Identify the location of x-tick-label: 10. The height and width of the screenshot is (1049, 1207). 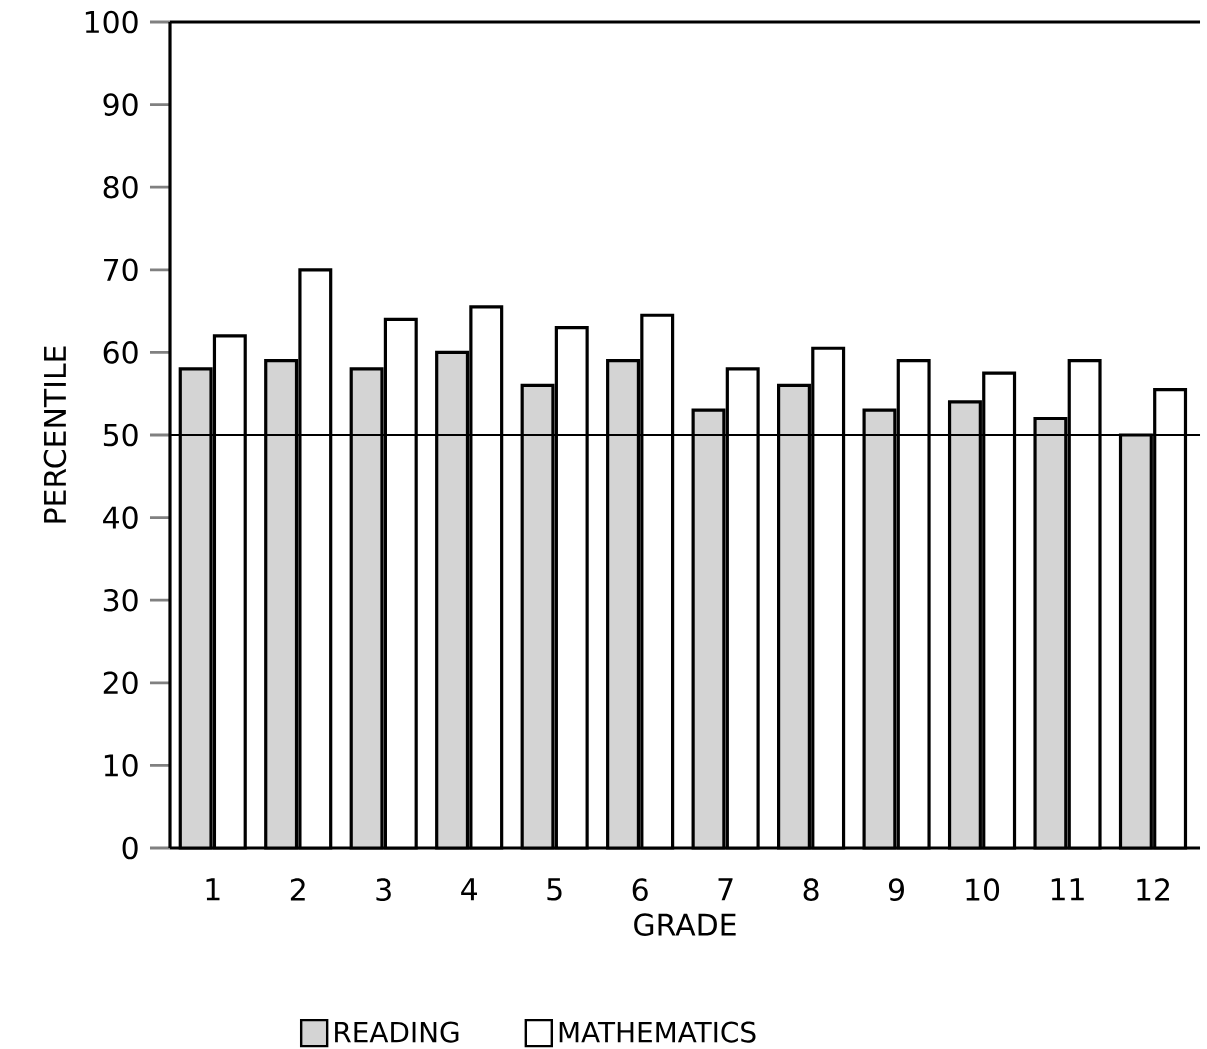
(983, 889).